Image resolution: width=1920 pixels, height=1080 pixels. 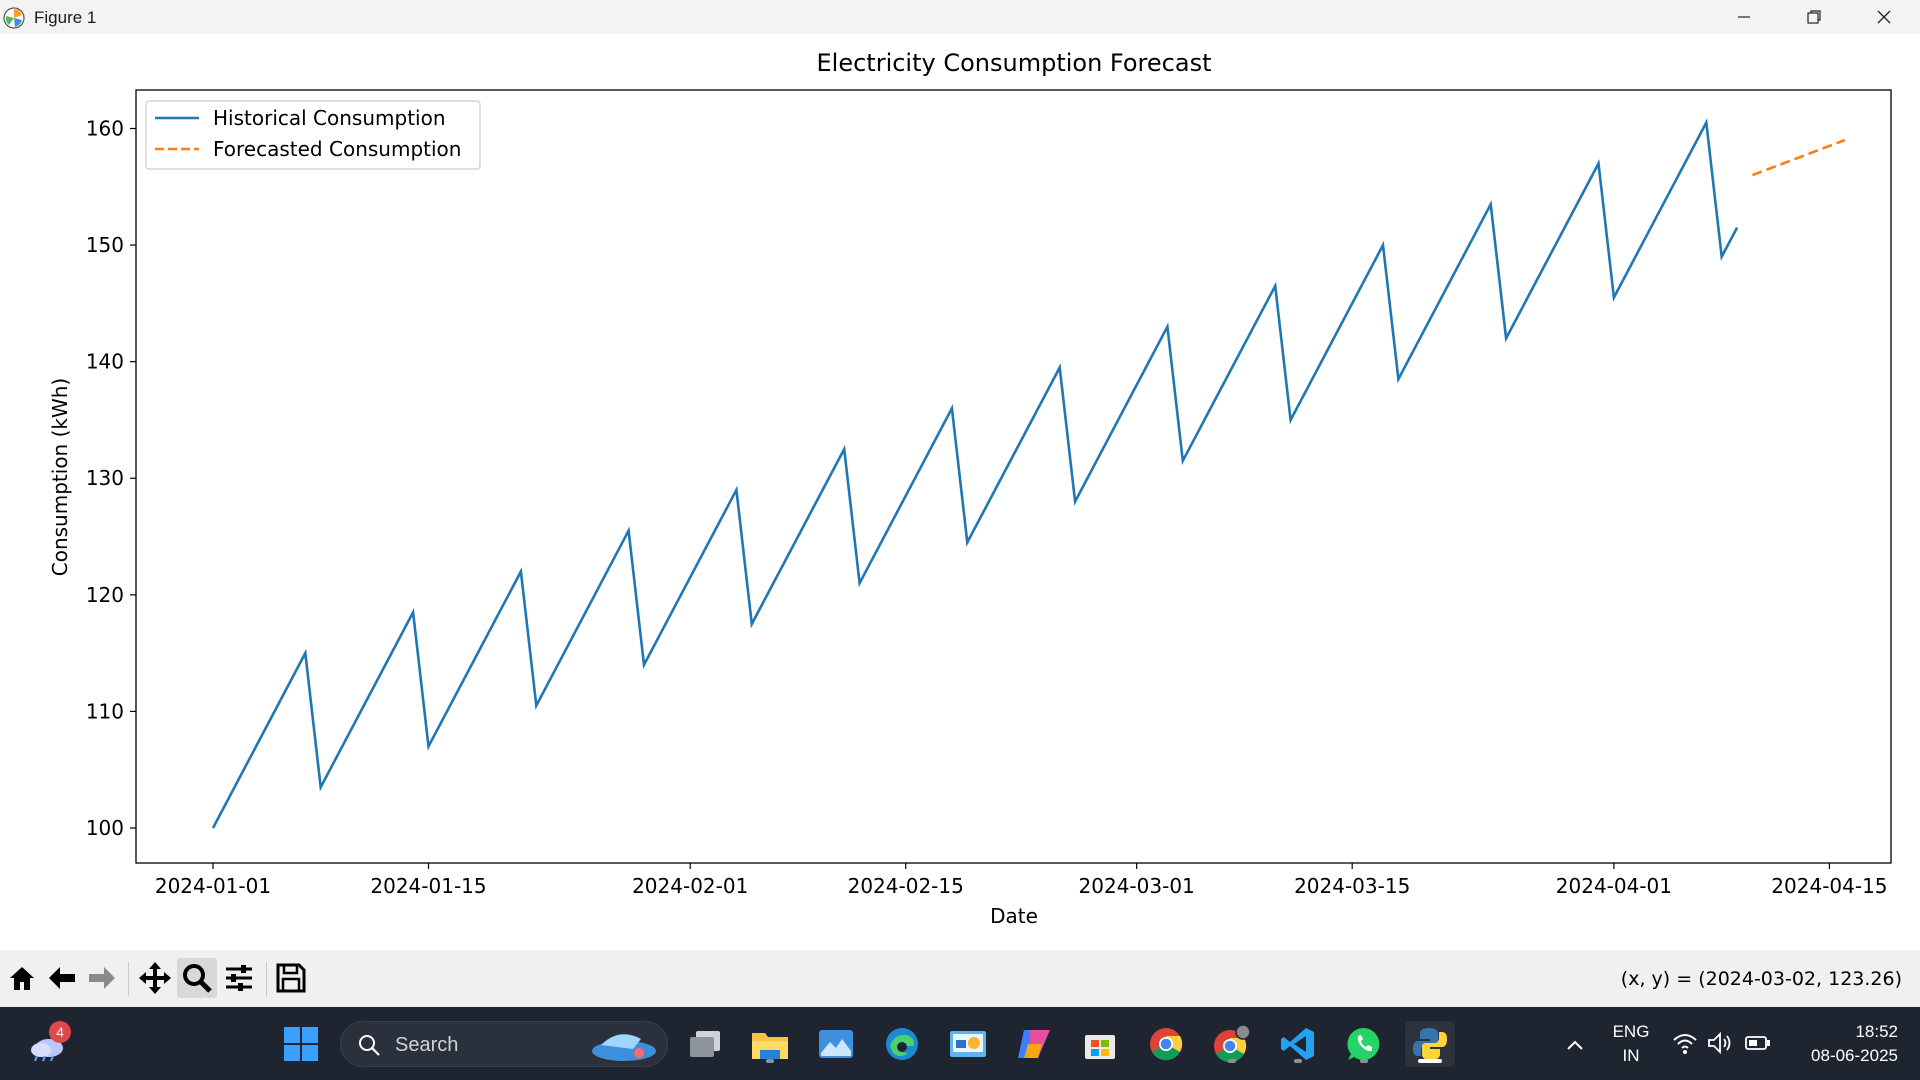 What do you see at coordinates (504, 1044) in the screenshot?
I see `taskbar-search: Search` at bounding box center [504, 1044].